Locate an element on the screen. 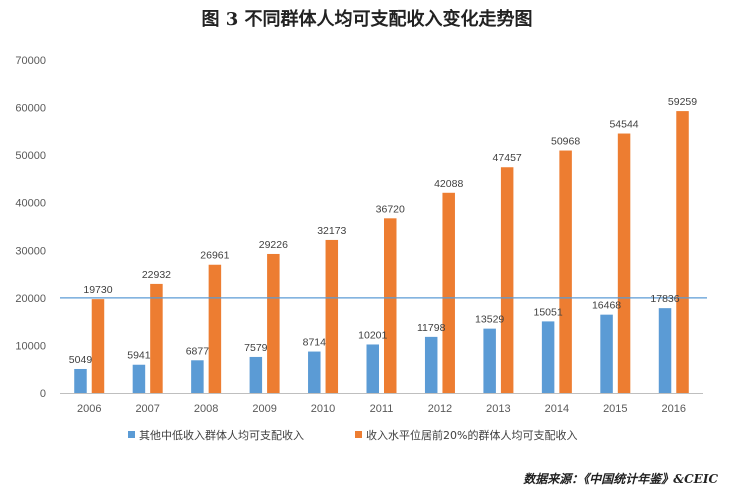  y-tick-label: 30000 is located at coordinates (30, 251).